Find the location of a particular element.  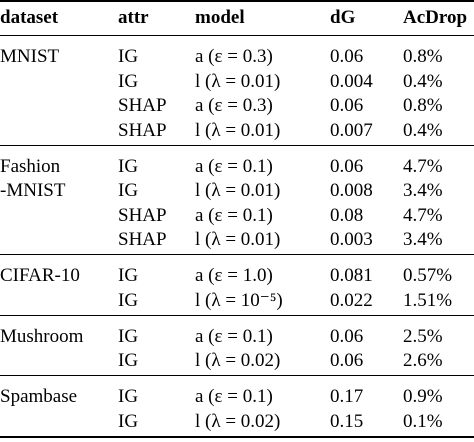

model: a (ε = 1.0) is located at coordinates (234, 275).